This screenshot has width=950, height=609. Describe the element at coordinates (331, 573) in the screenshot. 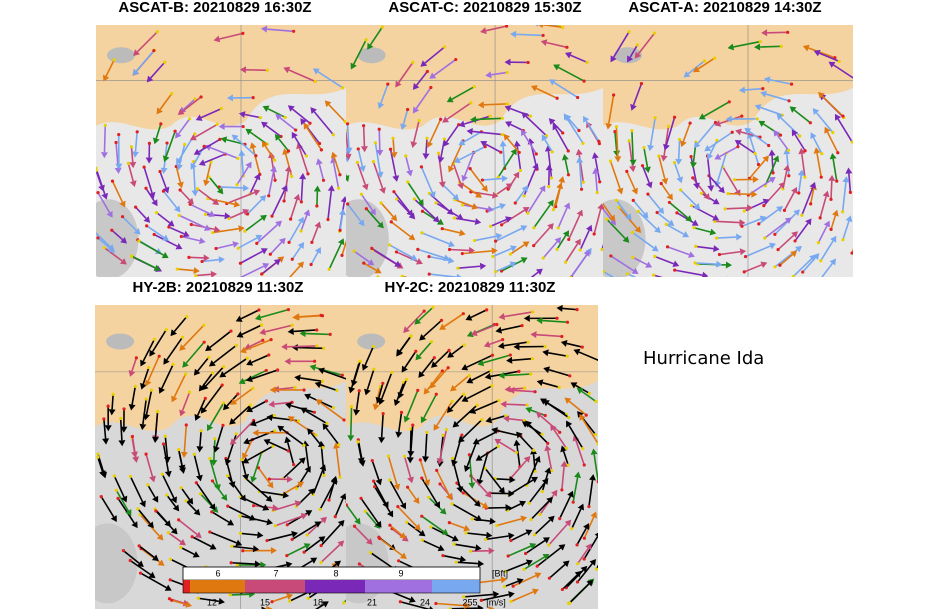

I see `bft-row` at that location.